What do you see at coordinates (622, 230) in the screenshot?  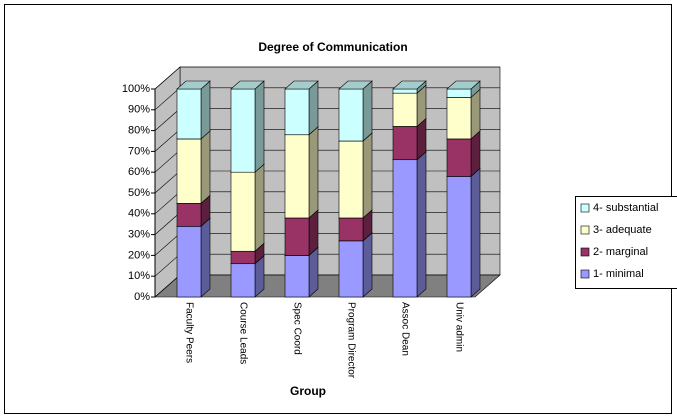 I see `legend-label: 3- adequate` at bounding box center [622, 230].